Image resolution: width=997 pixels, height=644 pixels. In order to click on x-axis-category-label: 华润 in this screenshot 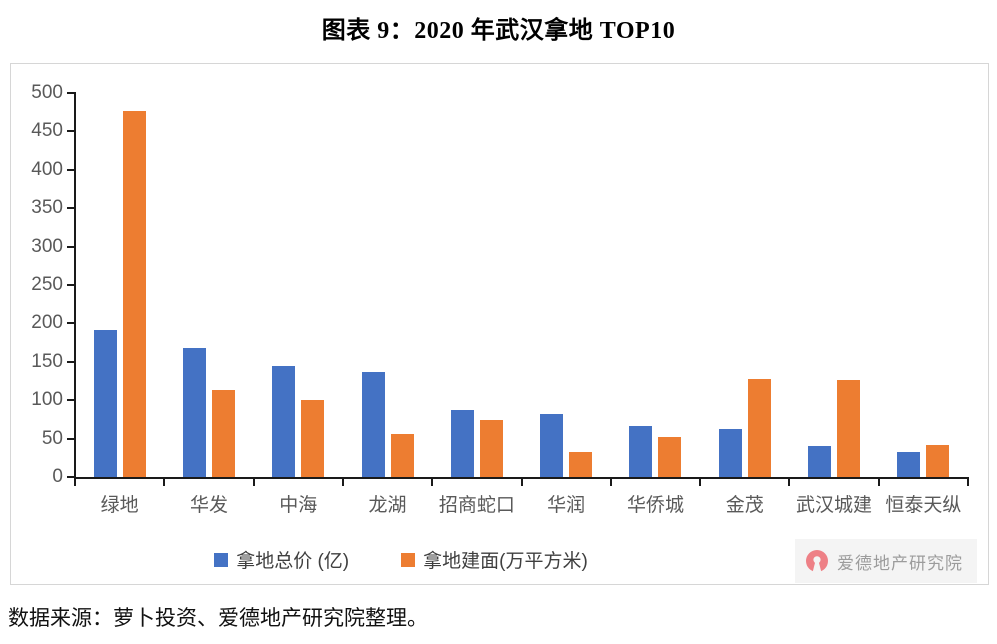, I will do `click(566, 505)`.